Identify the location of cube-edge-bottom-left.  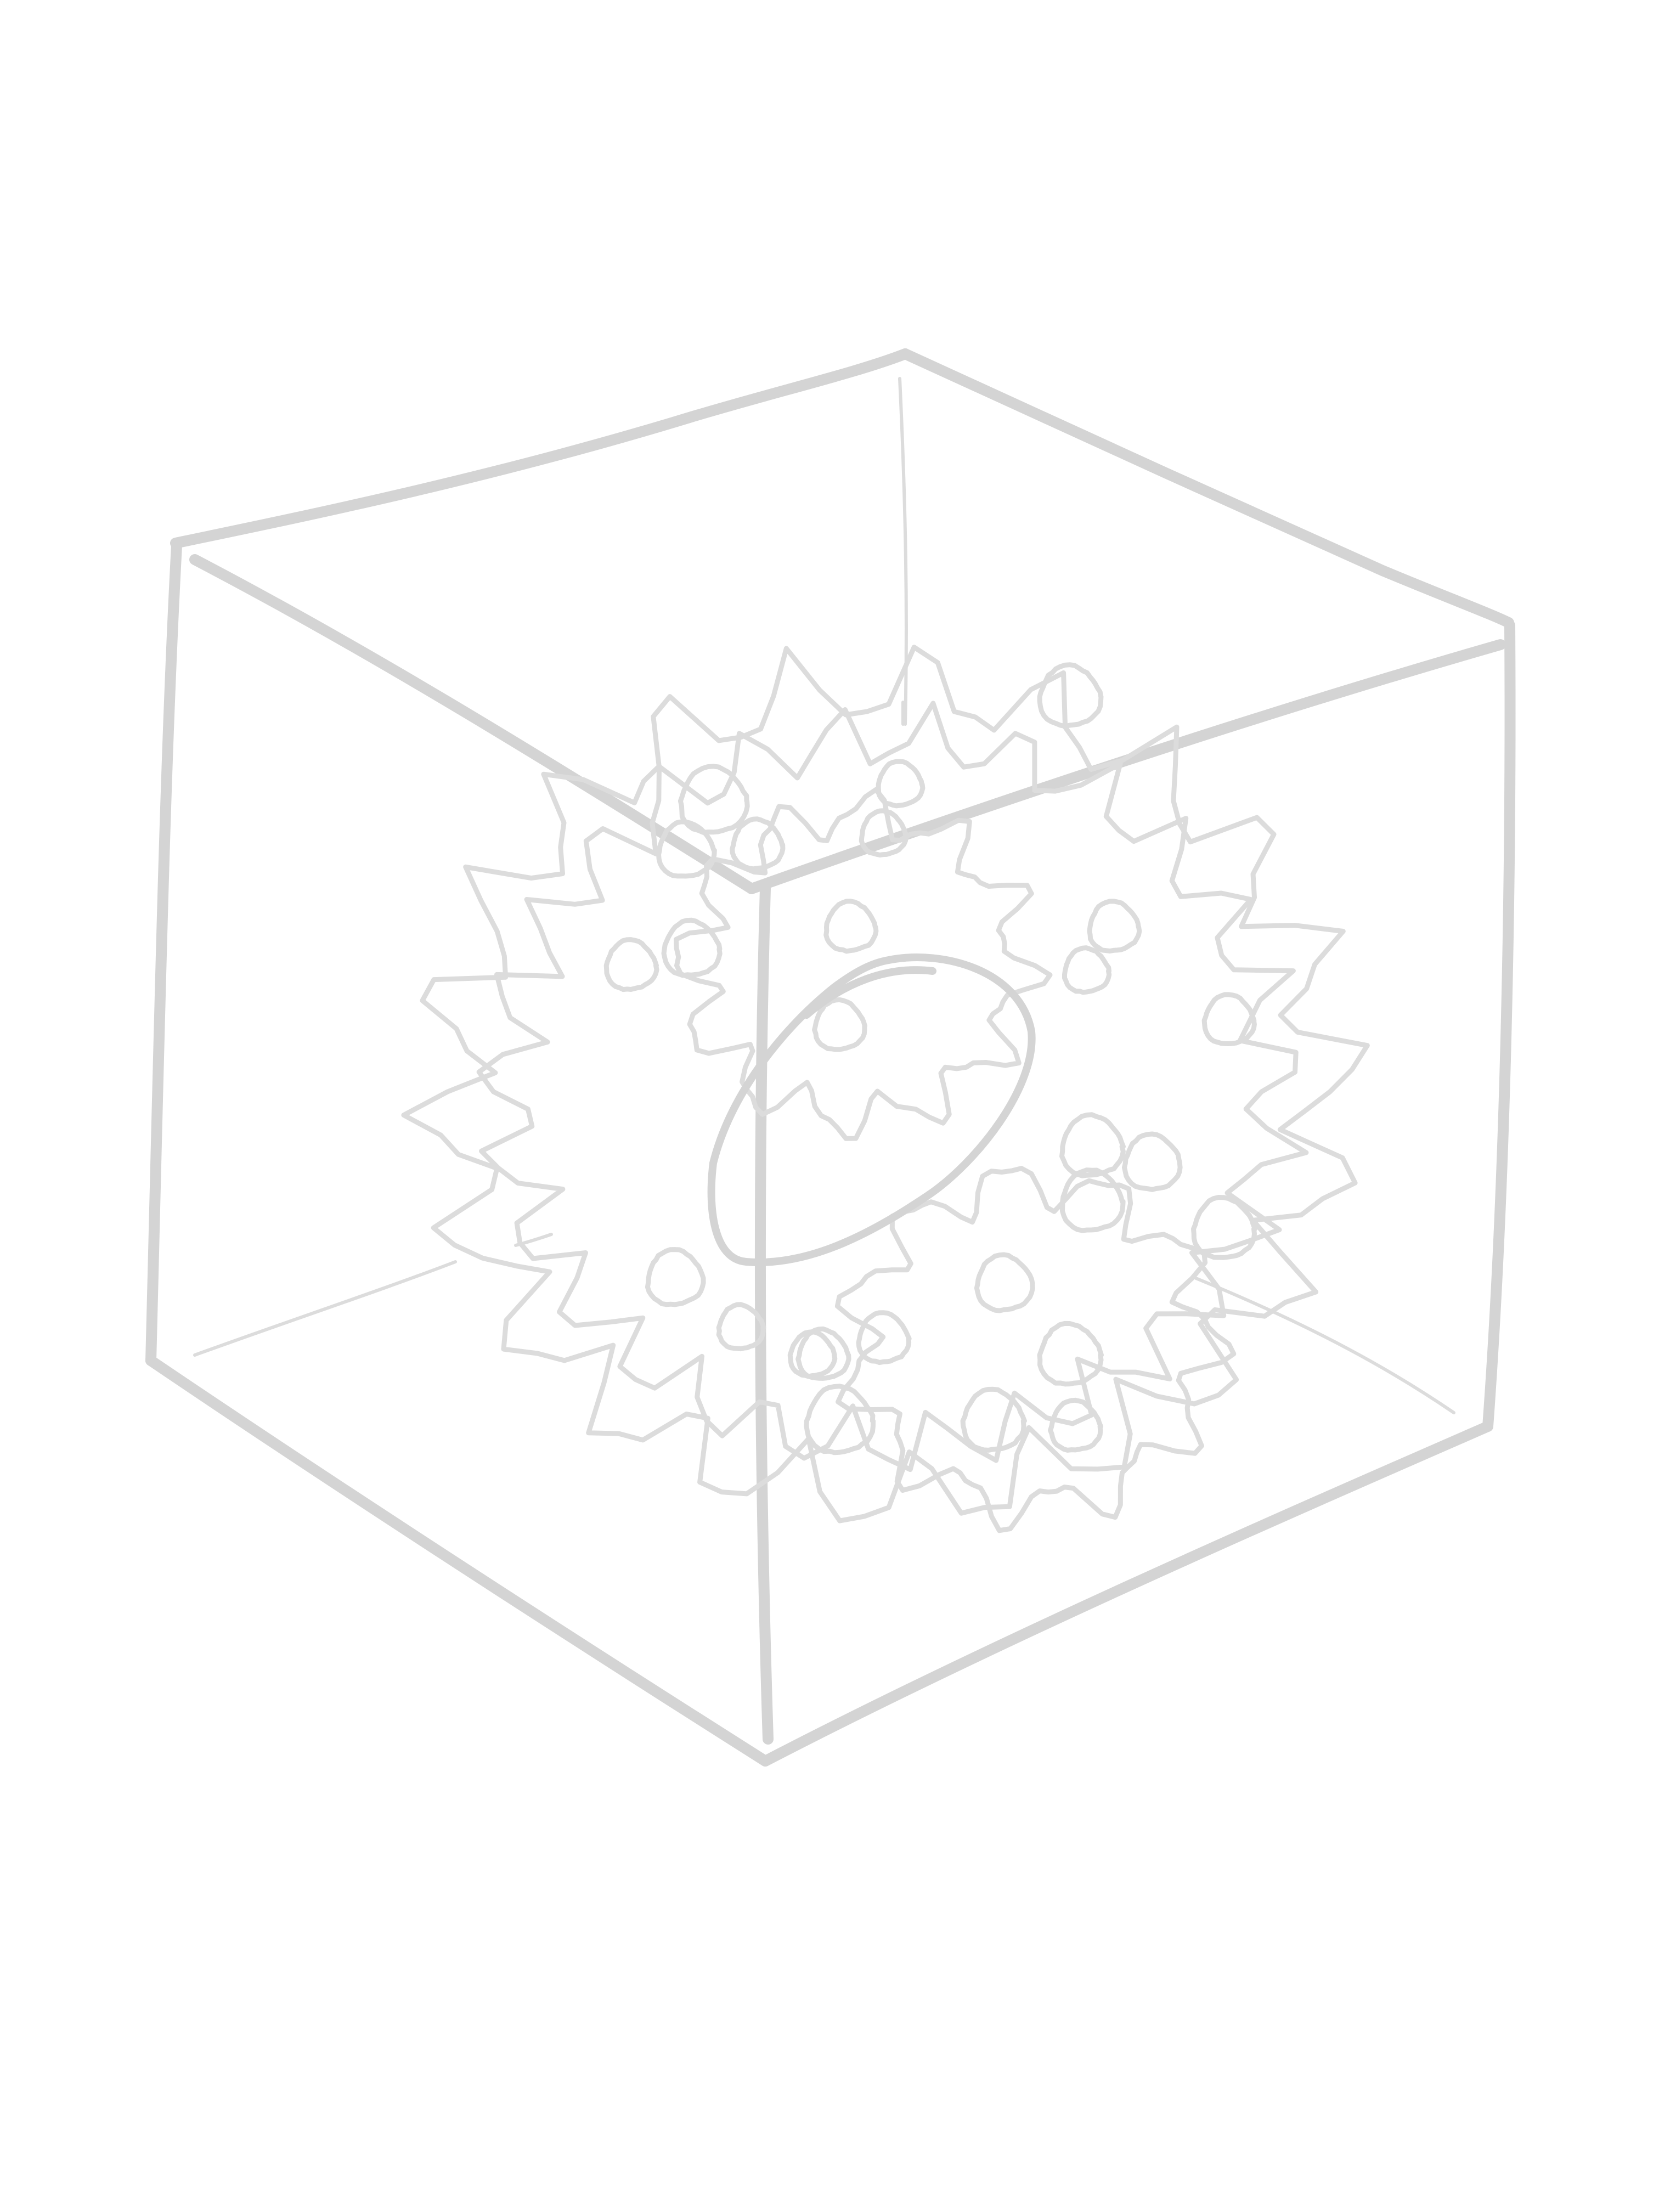
(458, 1561).